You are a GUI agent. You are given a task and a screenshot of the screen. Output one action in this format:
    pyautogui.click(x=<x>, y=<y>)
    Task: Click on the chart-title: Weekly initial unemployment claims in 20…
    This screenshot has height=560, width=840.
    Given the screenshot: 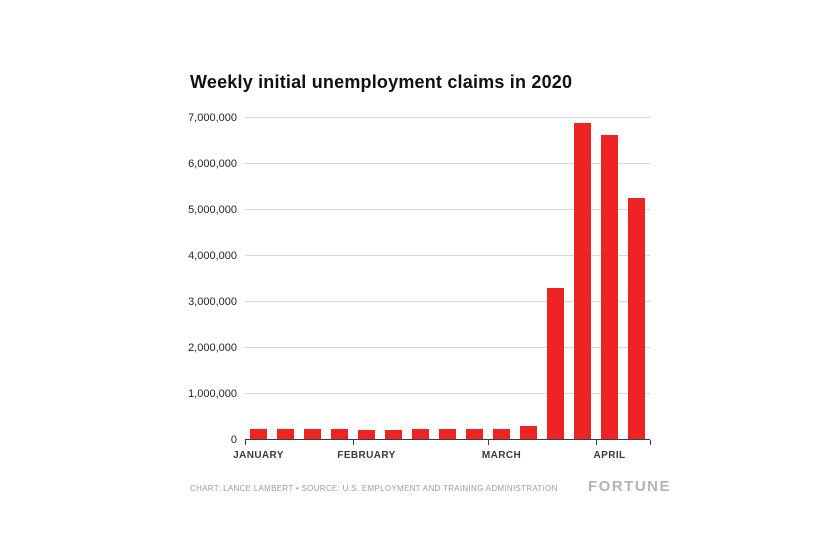 What is the action you would take?
    pyautogui.click(x=381, y=82)
    